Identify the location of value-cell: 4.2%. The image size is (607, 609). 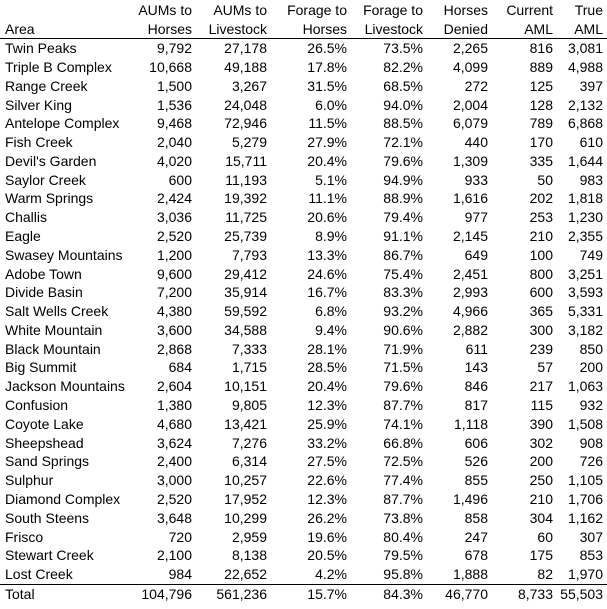
(331, 574).